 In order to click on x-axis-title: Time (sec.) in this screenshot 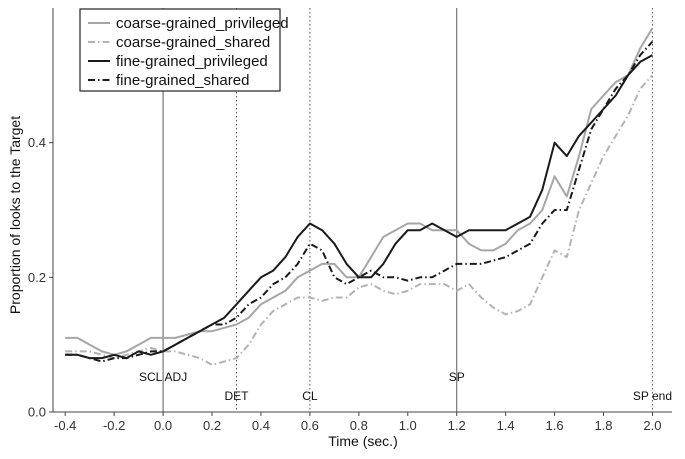, I will do `click(362, 441)`.